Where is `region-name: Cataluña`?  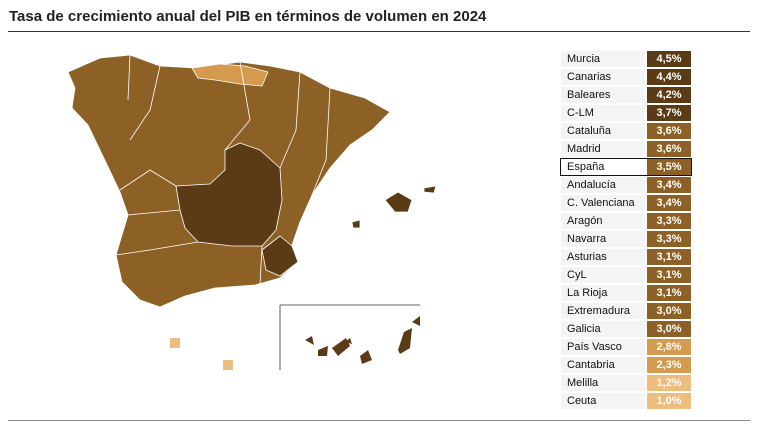 region-name: Cataluña is located at coordinates (603, 131).